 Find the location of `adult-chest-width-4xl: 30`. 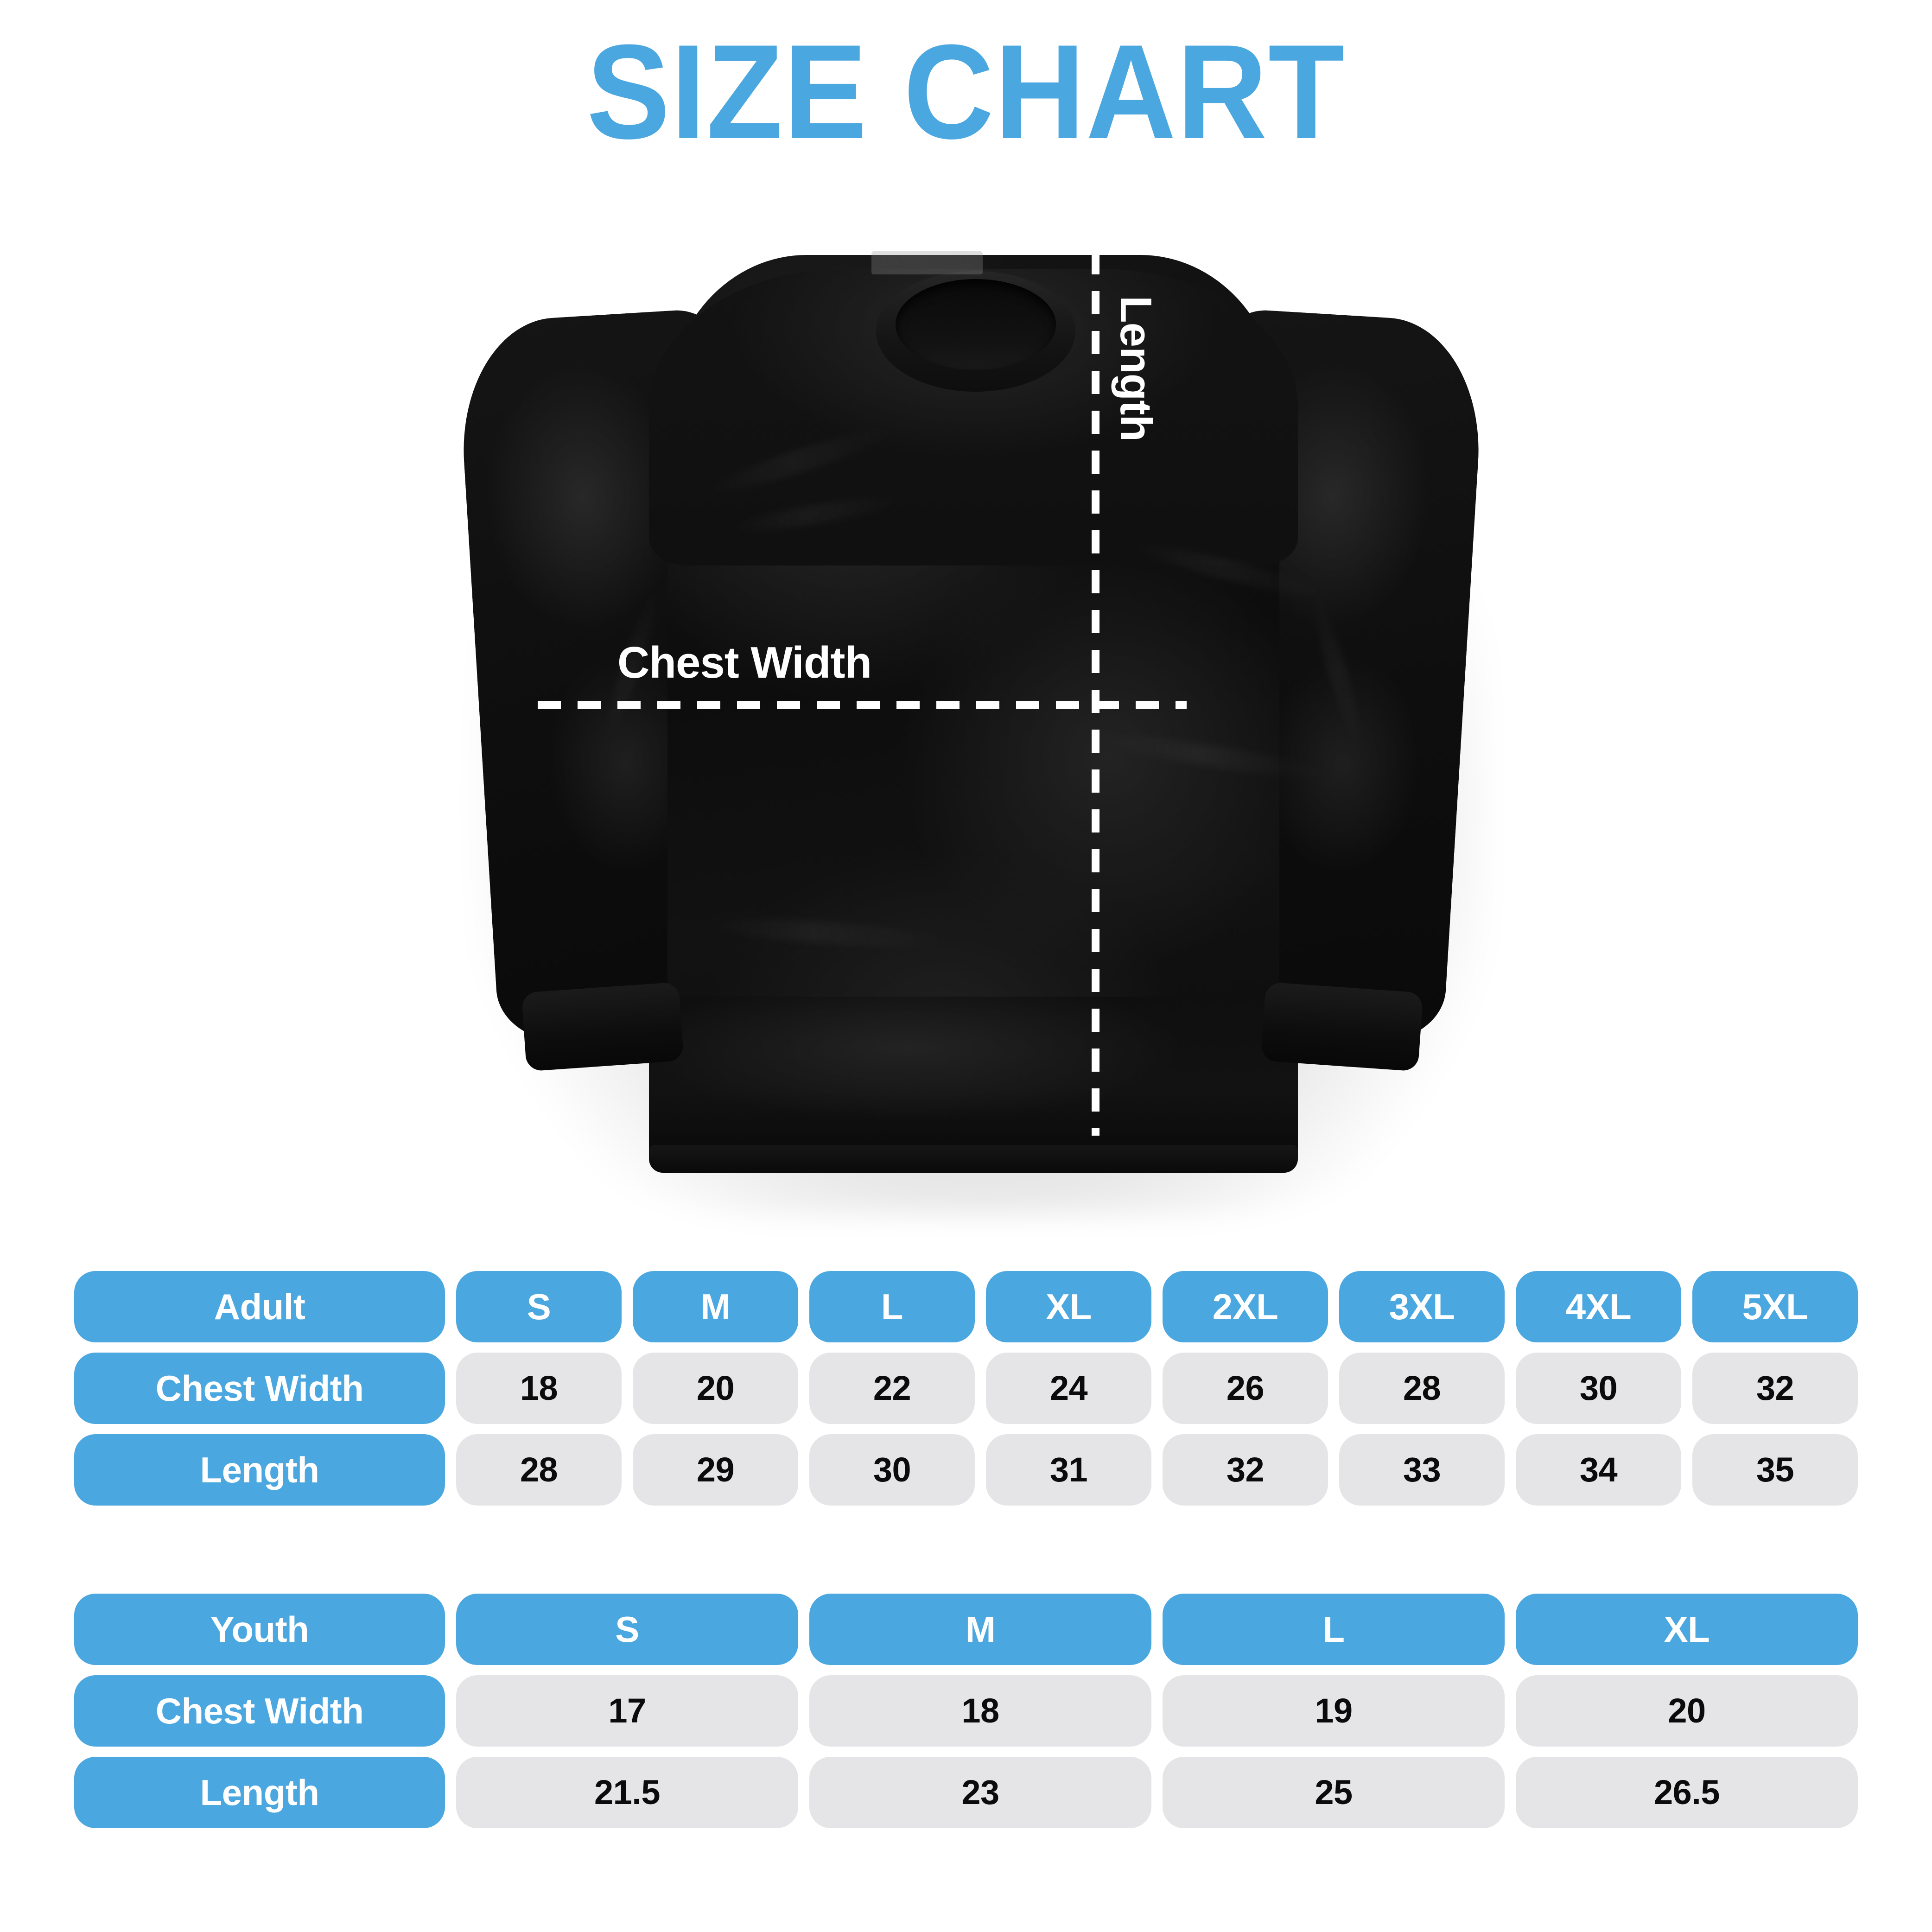

adult-chest-width-4xl: 30 is located at coordinates (1598, 1388).